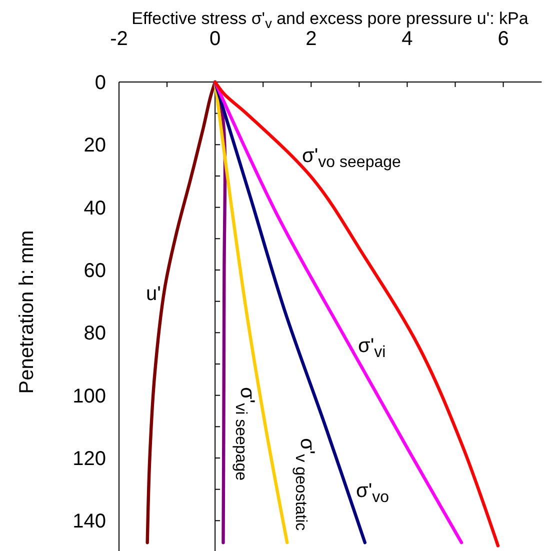  Describe the element at coordinates (352, 158) in the screenshot. I see `annotation: σ'$_{vo seepage}$` at that location.